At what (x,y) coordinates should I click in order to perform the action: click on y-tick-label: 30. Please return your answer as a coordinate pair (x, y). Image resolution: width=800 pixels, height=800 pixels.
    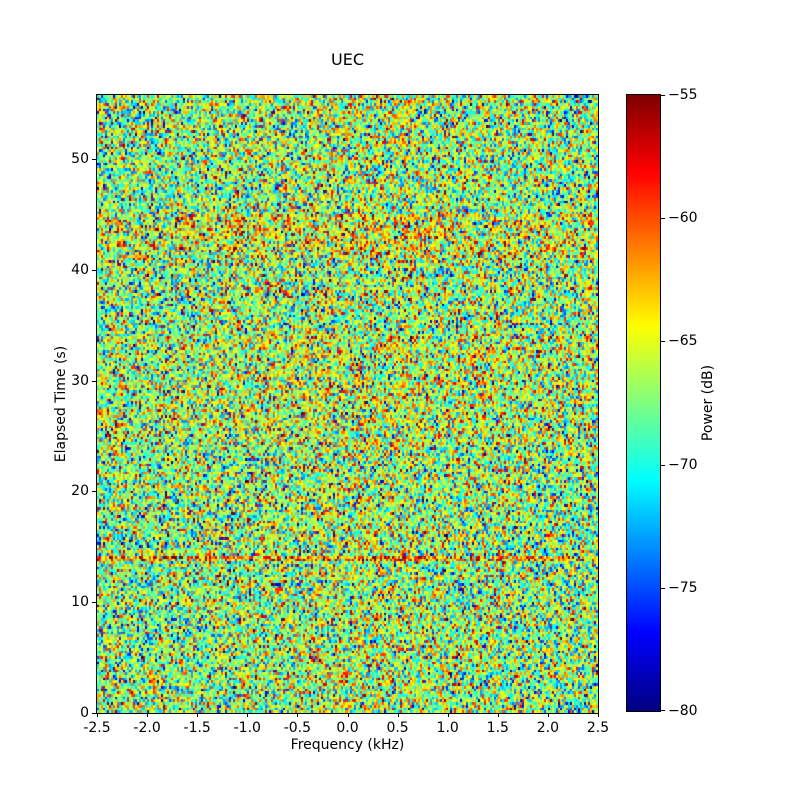
    Looking at the image, I should click on (80, 380).